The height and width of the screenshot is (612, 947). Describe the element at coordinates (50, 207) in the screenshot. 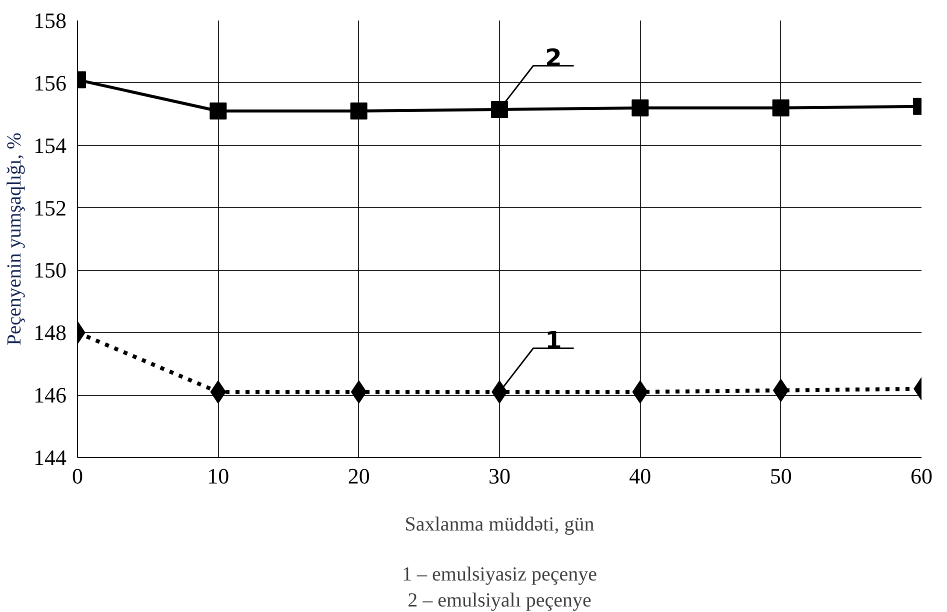

I see `y-tick-label: 152` at that location.